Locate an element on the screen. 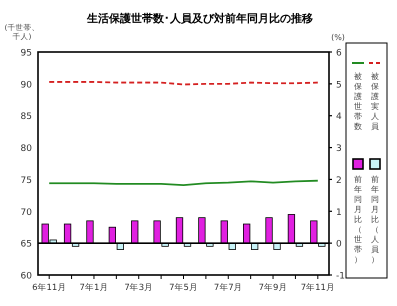 This screenshot has height=306, width=397. y2-tick-label: 3 is located at coordinates (339, 149).